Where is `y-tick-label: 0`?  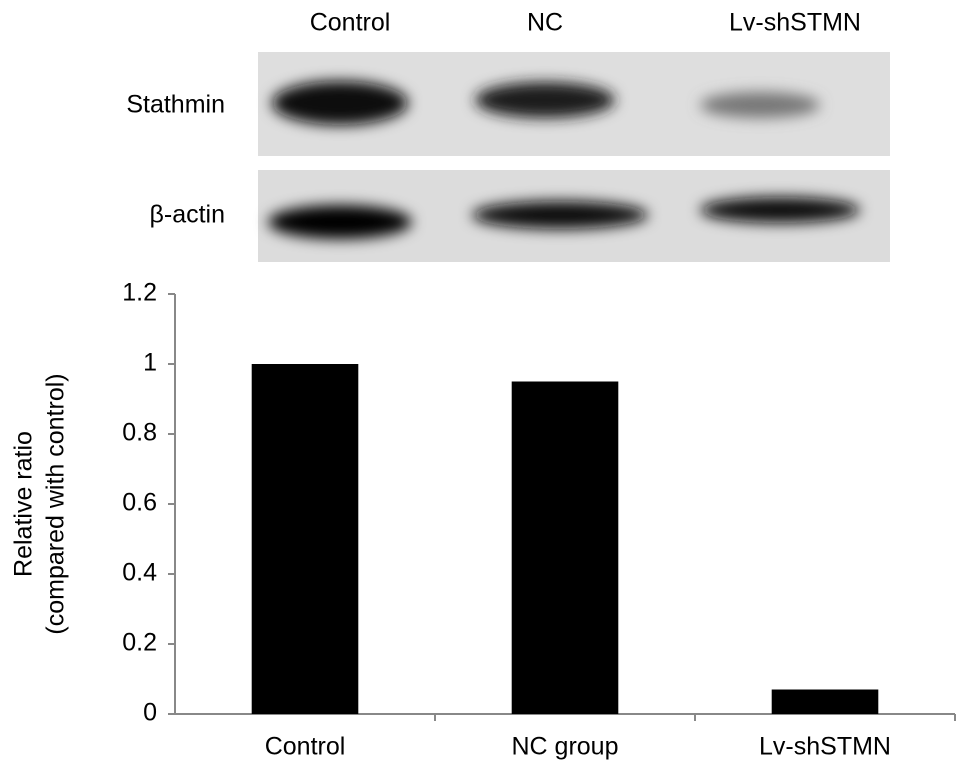
y-tick-label: 0 is located at coordinates (150, 713).